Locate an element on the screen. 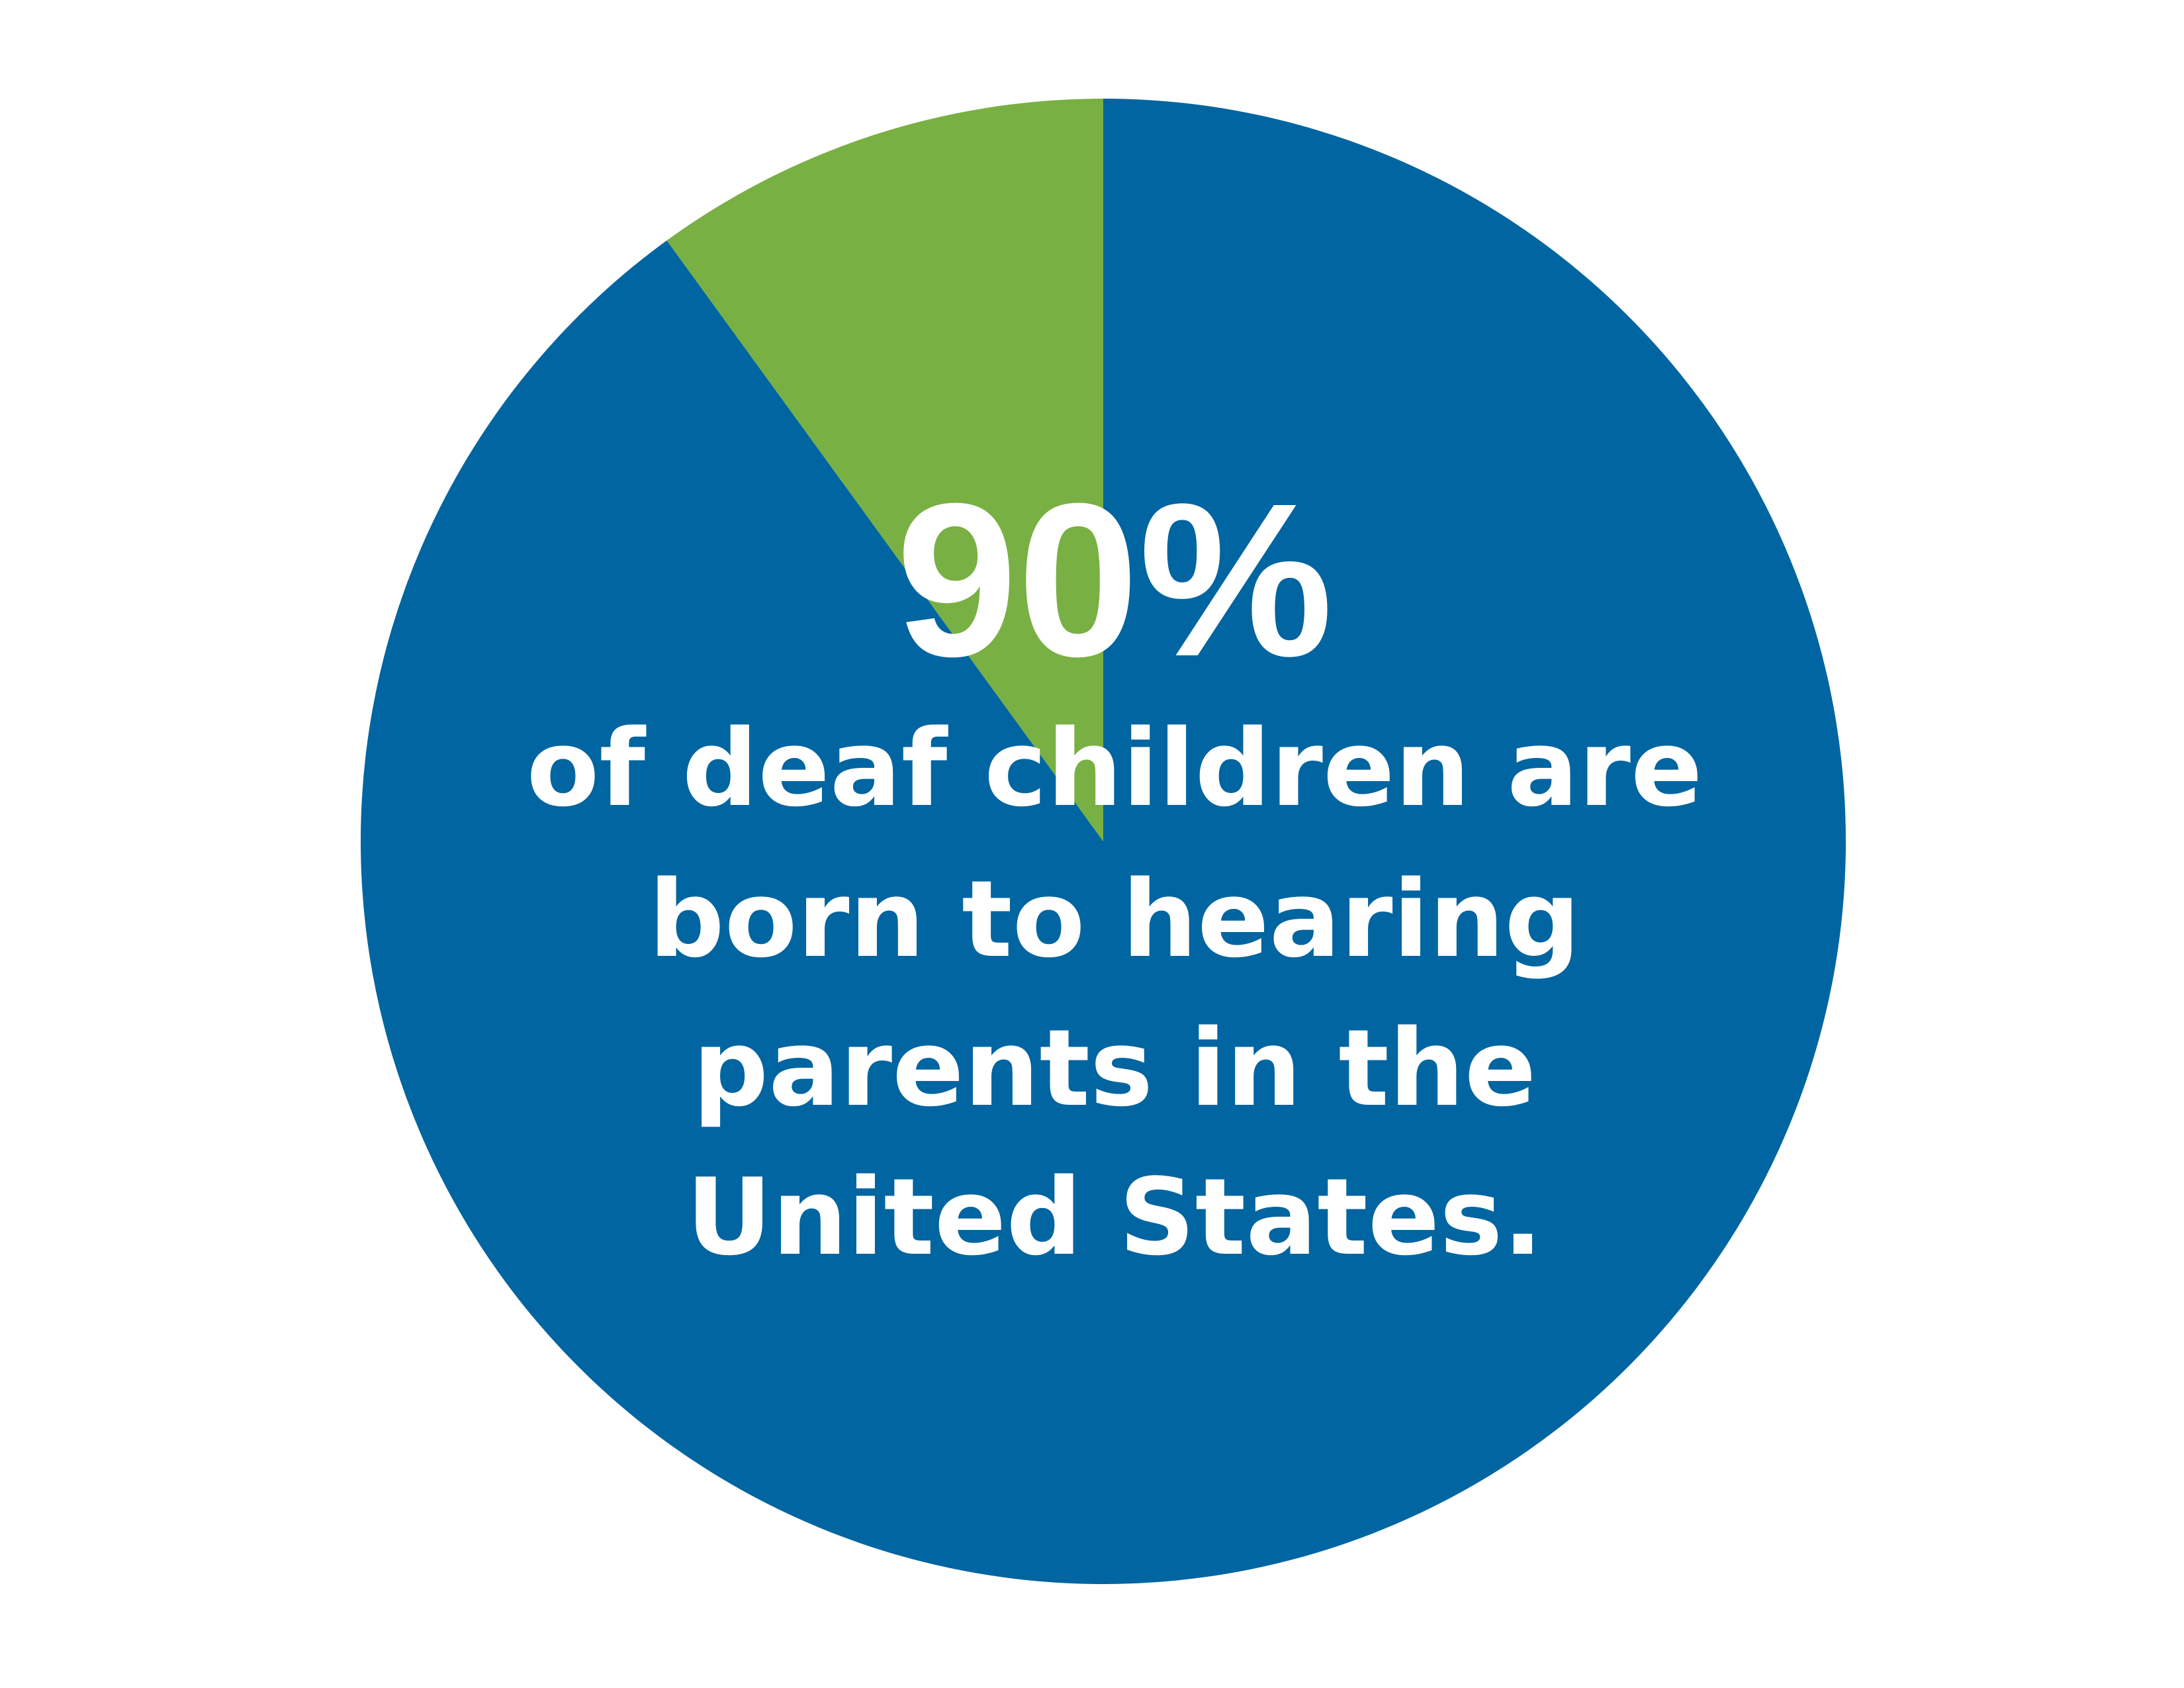  caption-line: of deaf children are is located at coordinates (1115, 768).